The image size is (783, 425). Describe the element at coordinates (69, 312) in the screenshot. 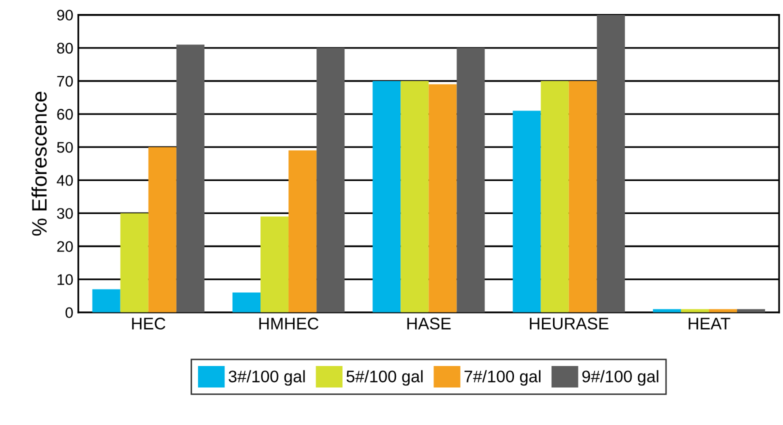

I see `y-tick-label: 0` at that location.